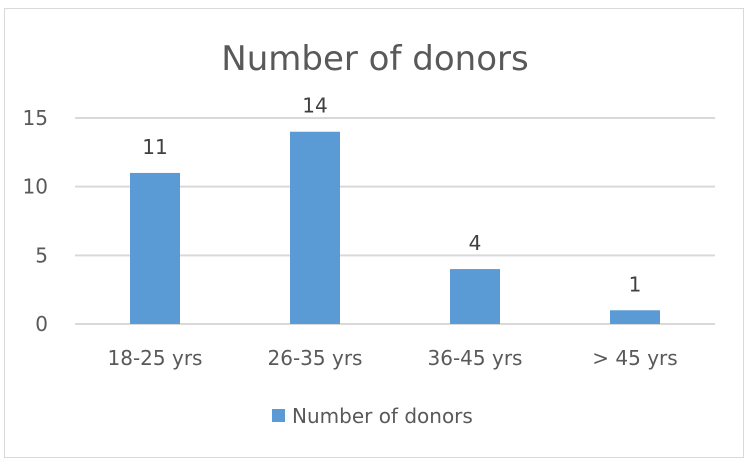  I want to click on y-tick-label: 5, so click(41, 255).